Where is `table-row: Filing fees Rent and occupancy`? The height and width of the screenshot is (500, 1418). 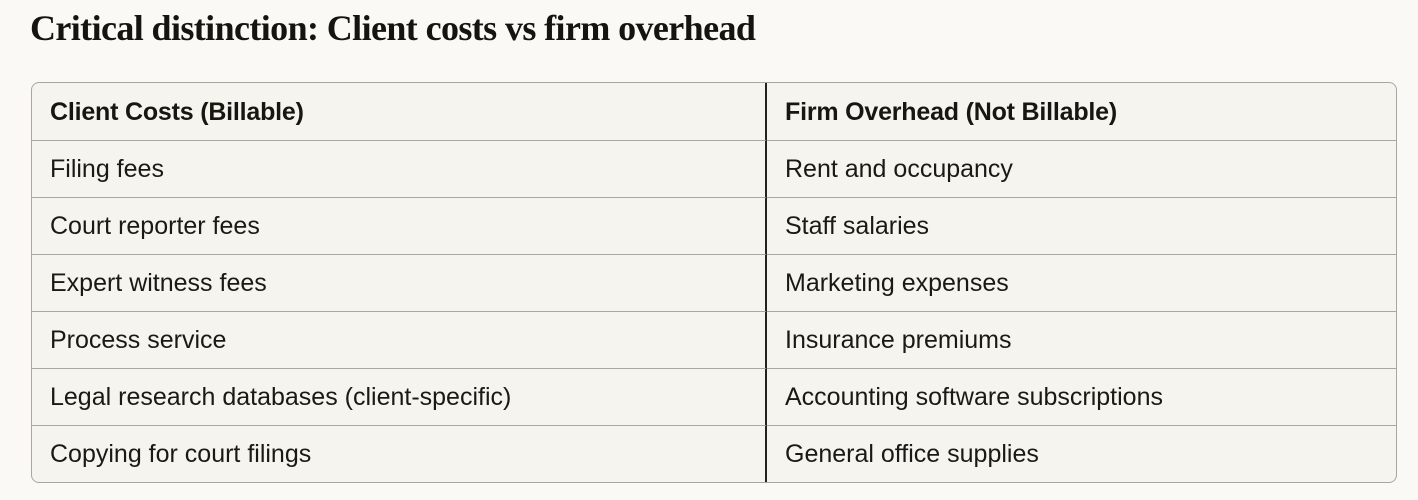
table-row: Filing fees Rent and occupancy is located at coordinates (714, 168).